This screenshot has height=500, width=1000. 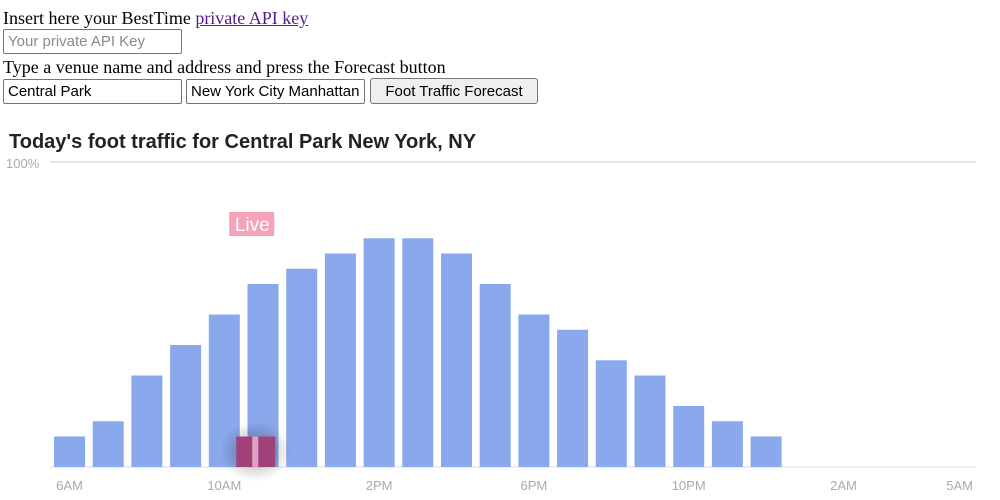 What do you see at coordinates (456, 360) in the screenshot?
I see `bar-4PM` at bounding box center [456, 360].